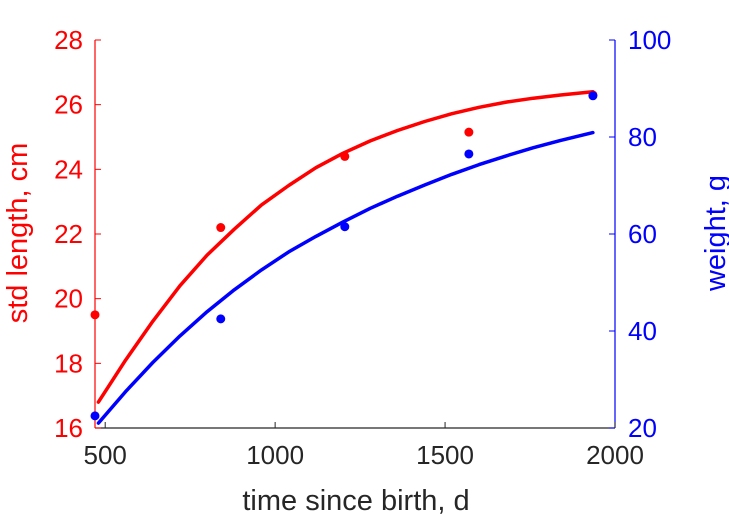 This screenshot has height=521, width=729. What do you see at coordinates (105, 455) in the screenshot?
I see `x-tick-label: 500` at bounding box center [105, 455].